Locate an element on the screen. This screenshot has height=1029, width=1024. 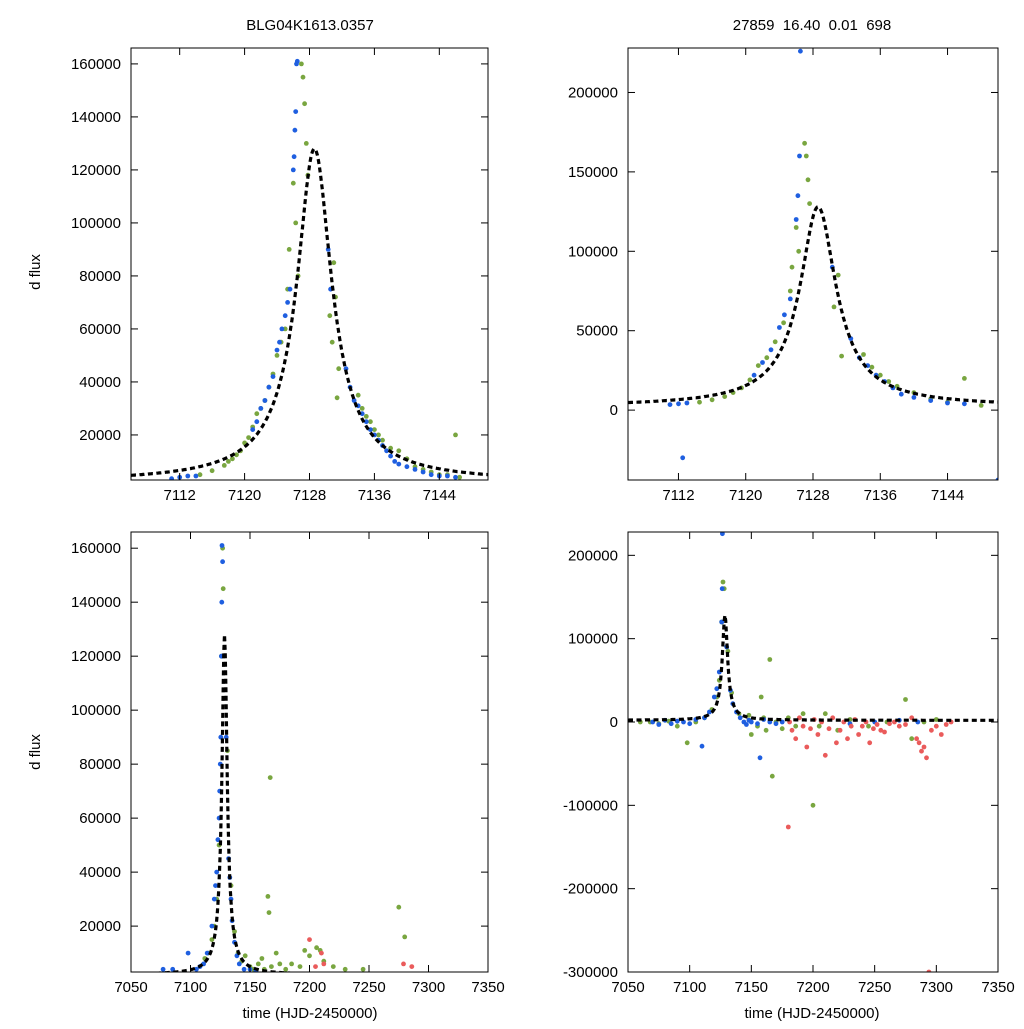
y-tick-label: -300000 is located at coordinates (590, 972).